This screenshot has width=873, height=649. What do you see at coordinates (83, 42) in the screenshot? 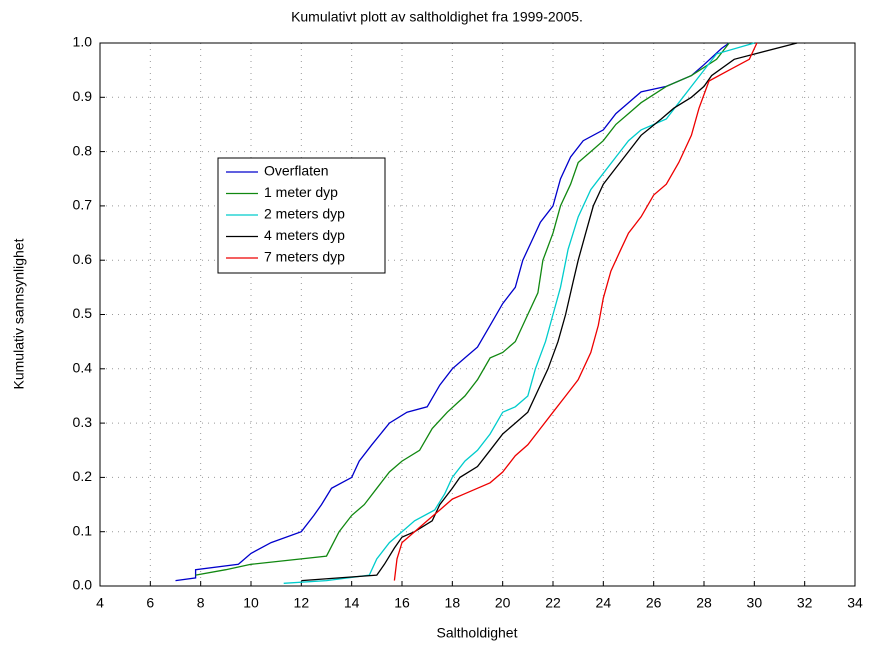
I see `y-tick-label: 1.0` at bounding box center [83, 42].